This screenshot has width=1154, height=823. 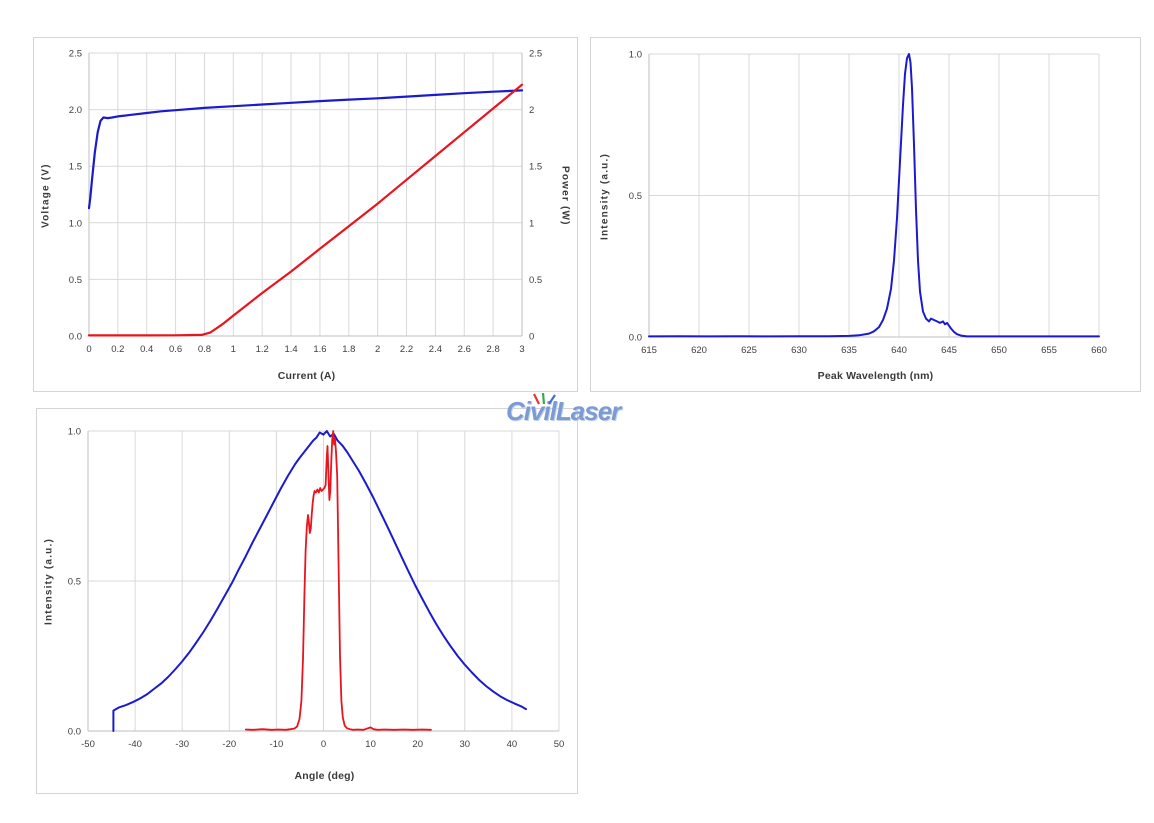 What do you see at coordinates (406, 349) in the screenshot?
I see `x-tick-label: 2.2` at bounding box center [406, 349].